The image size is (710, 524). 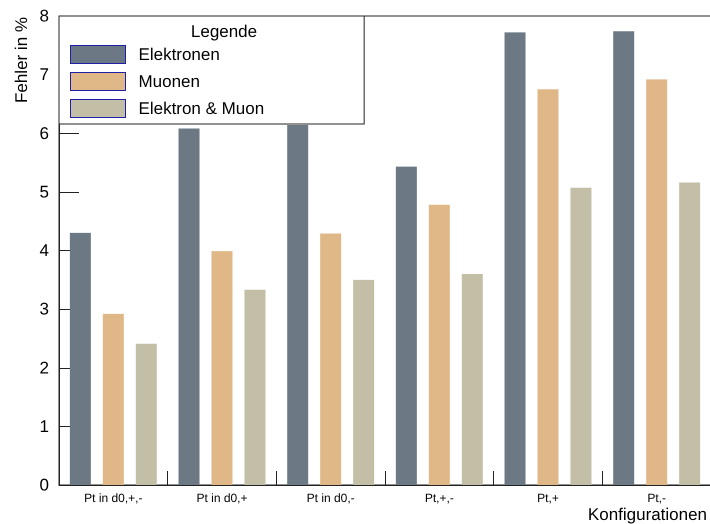 What do you see at coordinates (44, 309) in the screenshot?
I see `y-tick-label: 3` at bounding box center [44, 309].